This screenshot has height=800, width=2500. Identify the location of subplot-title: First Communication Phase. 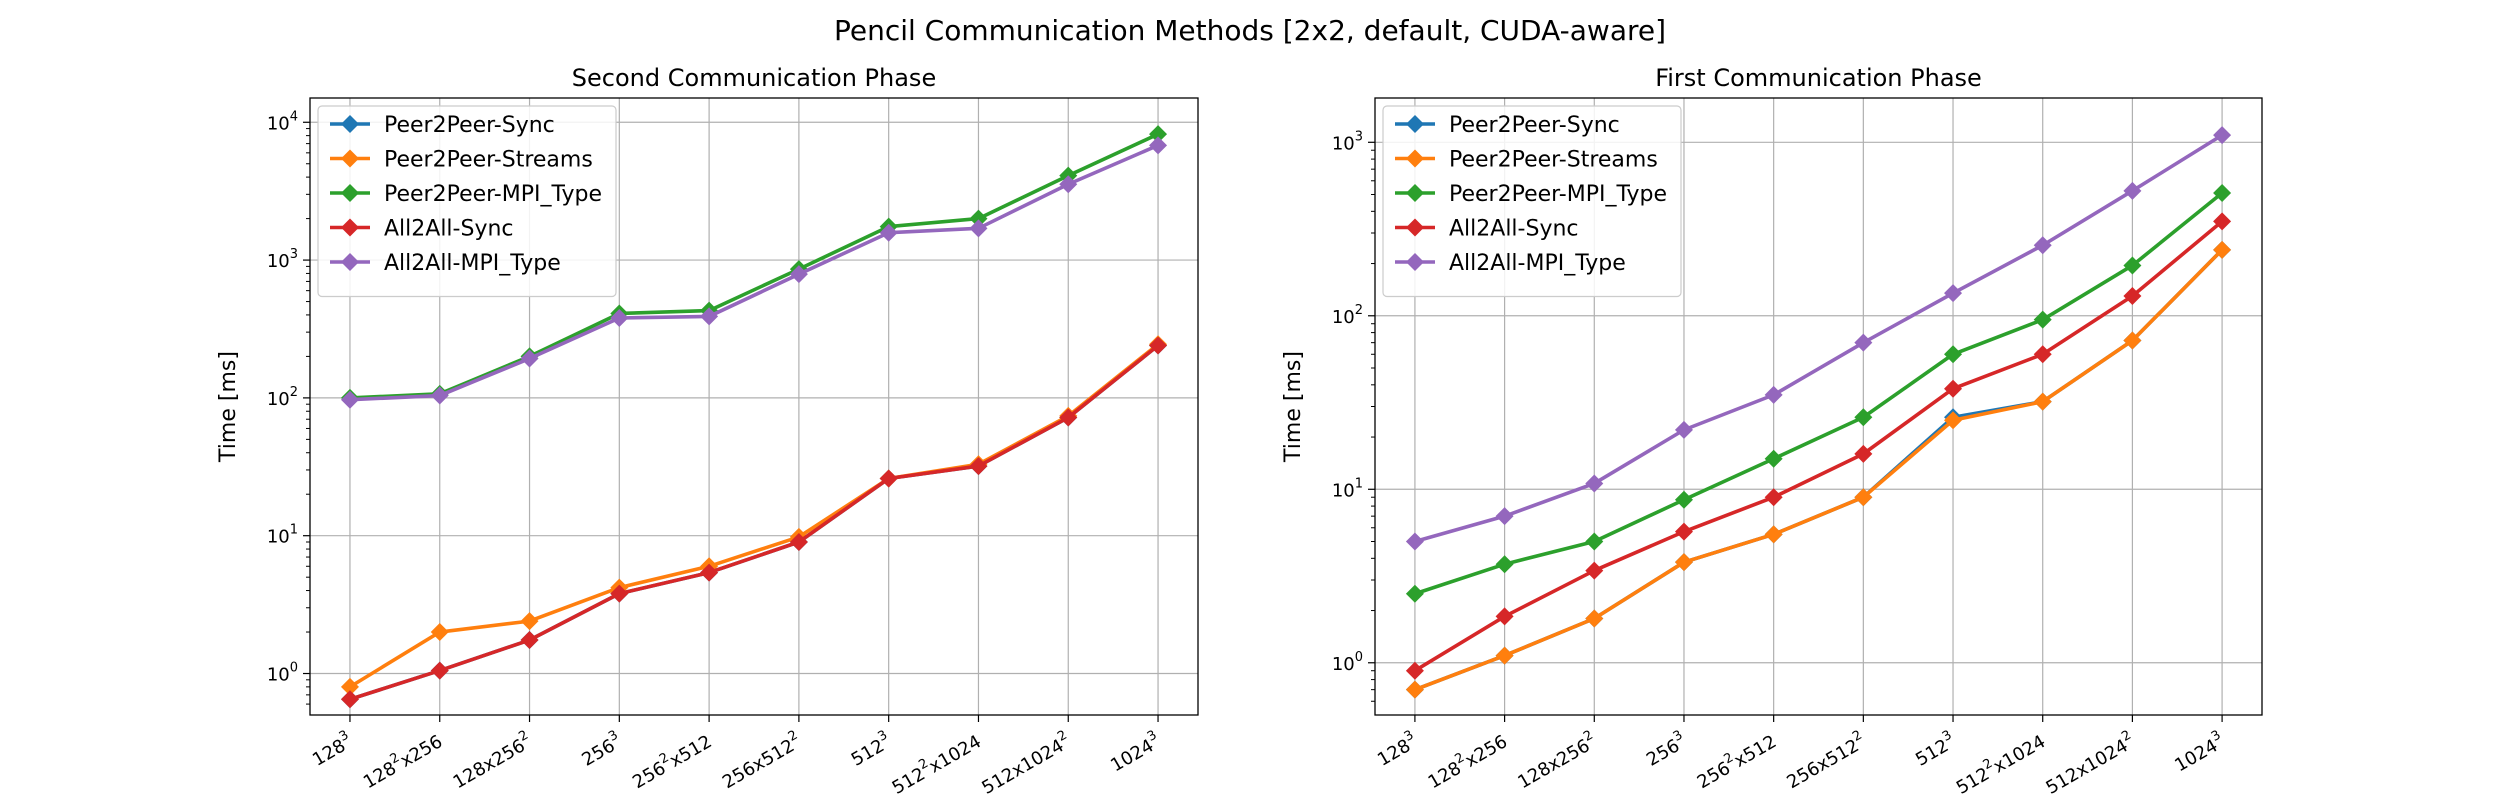
(1818, 78).